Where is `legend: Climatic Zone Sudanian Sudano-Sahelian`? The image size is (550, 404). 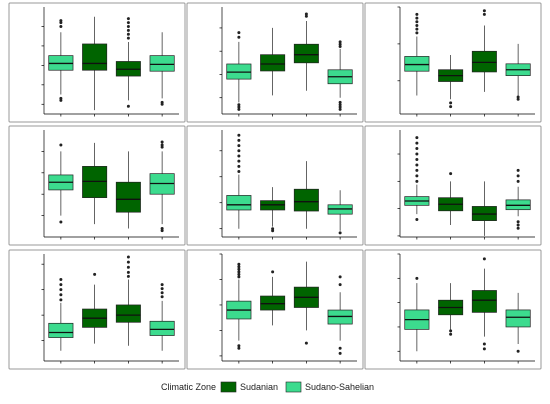 legend: Climatic Zone Sudanian Sudano-Sahelian is located at coordinates (267, 387).